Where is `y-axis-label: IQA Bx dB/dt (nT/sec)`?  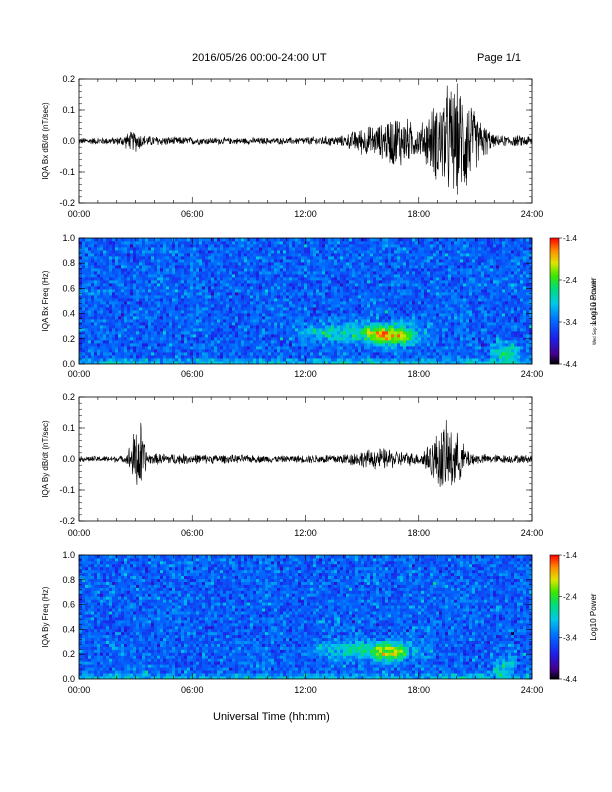
y-axis-label: IQA Bx dB/dt (nT/sec) is located at coordinates (45, 141).